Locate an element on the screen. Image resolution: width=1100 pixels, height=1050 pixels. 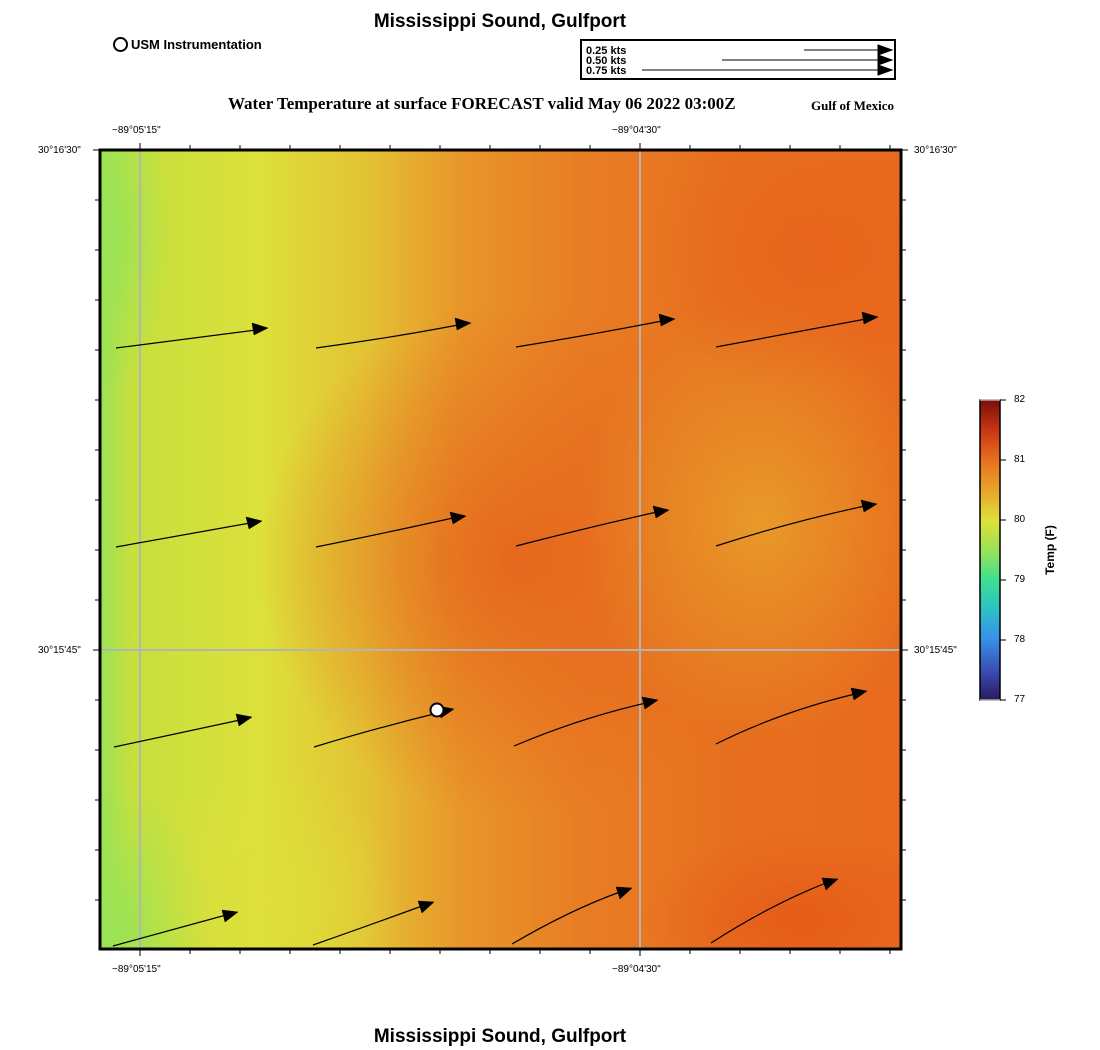
usm-legend-label: USM Instrumentation is located at coordinates (196, 44).